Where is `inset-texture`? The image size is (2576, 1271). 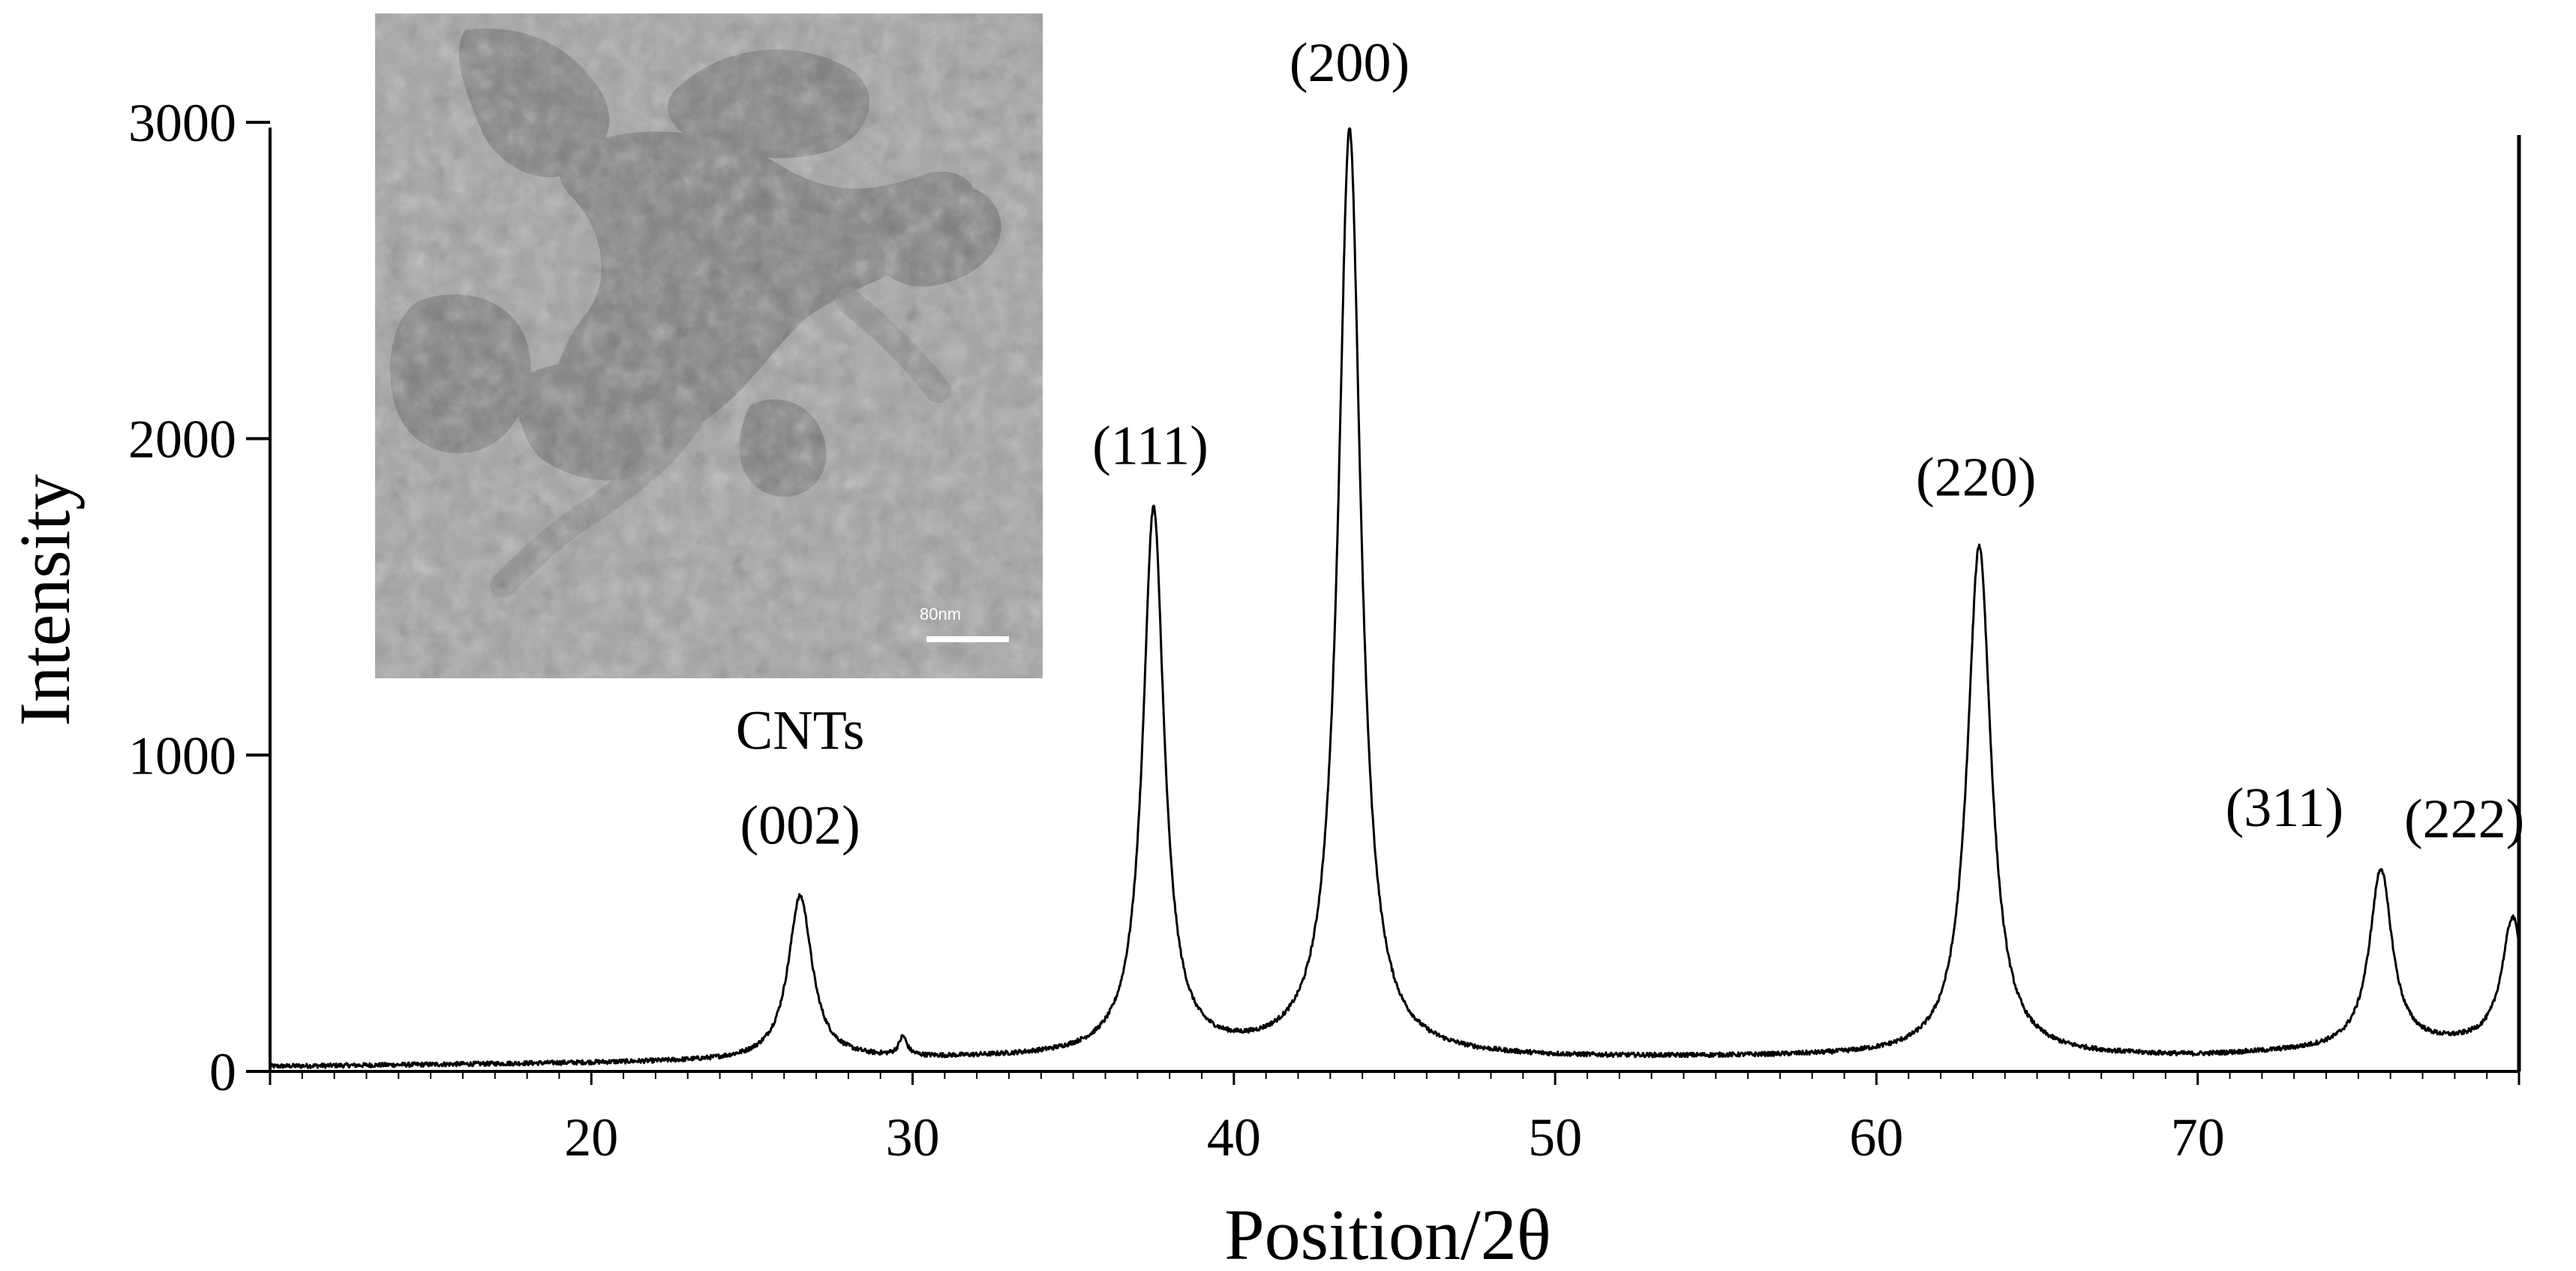
inset-texture is located at coordinates (709, 346).